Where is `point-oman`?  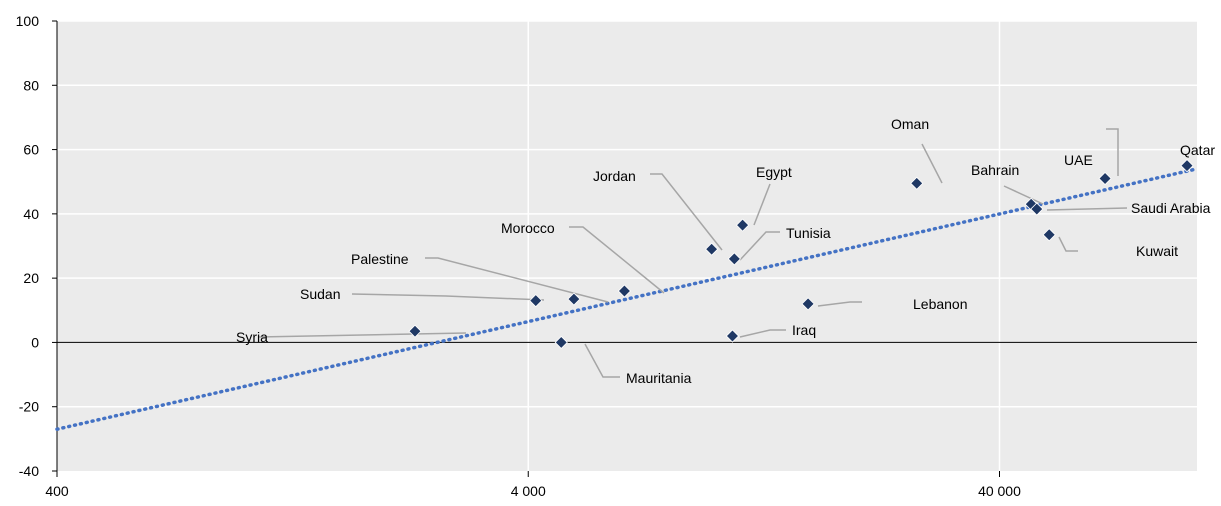 point-oman is located at coordinates (917, 183).